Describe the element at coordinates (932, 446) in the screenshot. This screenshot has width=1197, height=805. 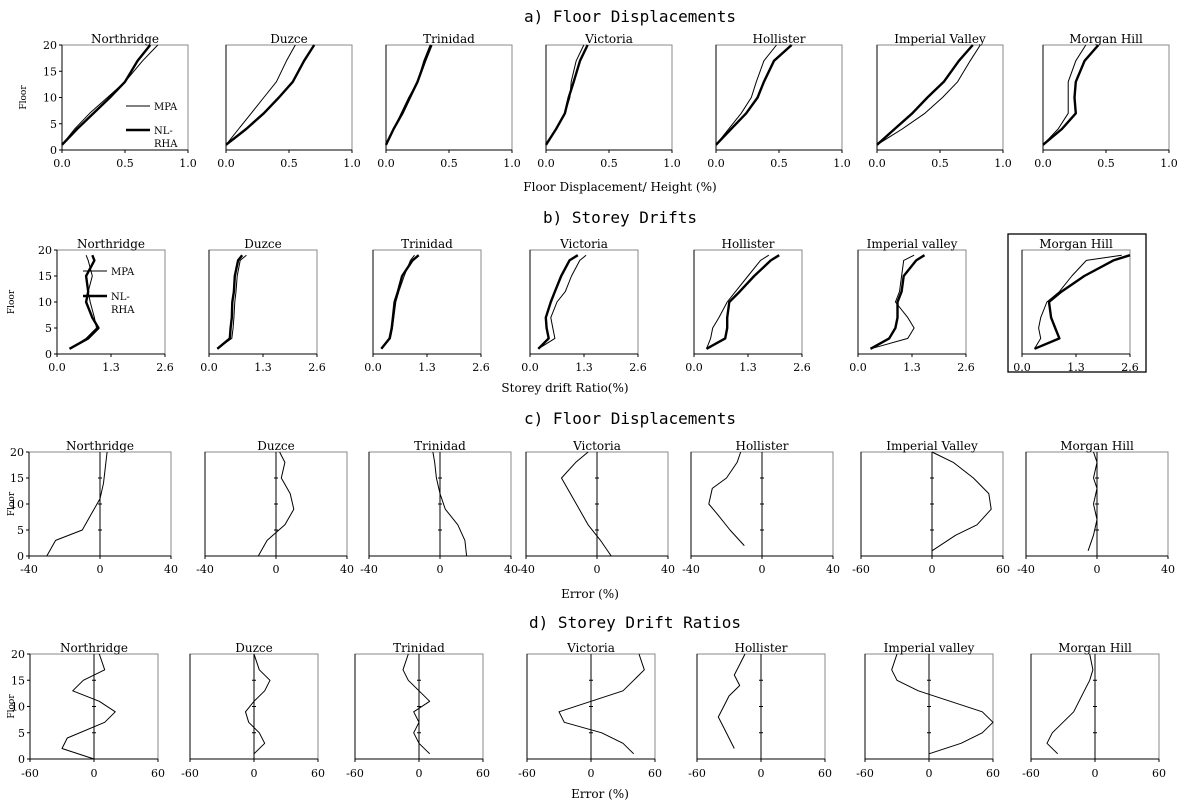
I see `panel-title: Imperial Valley` at that location.